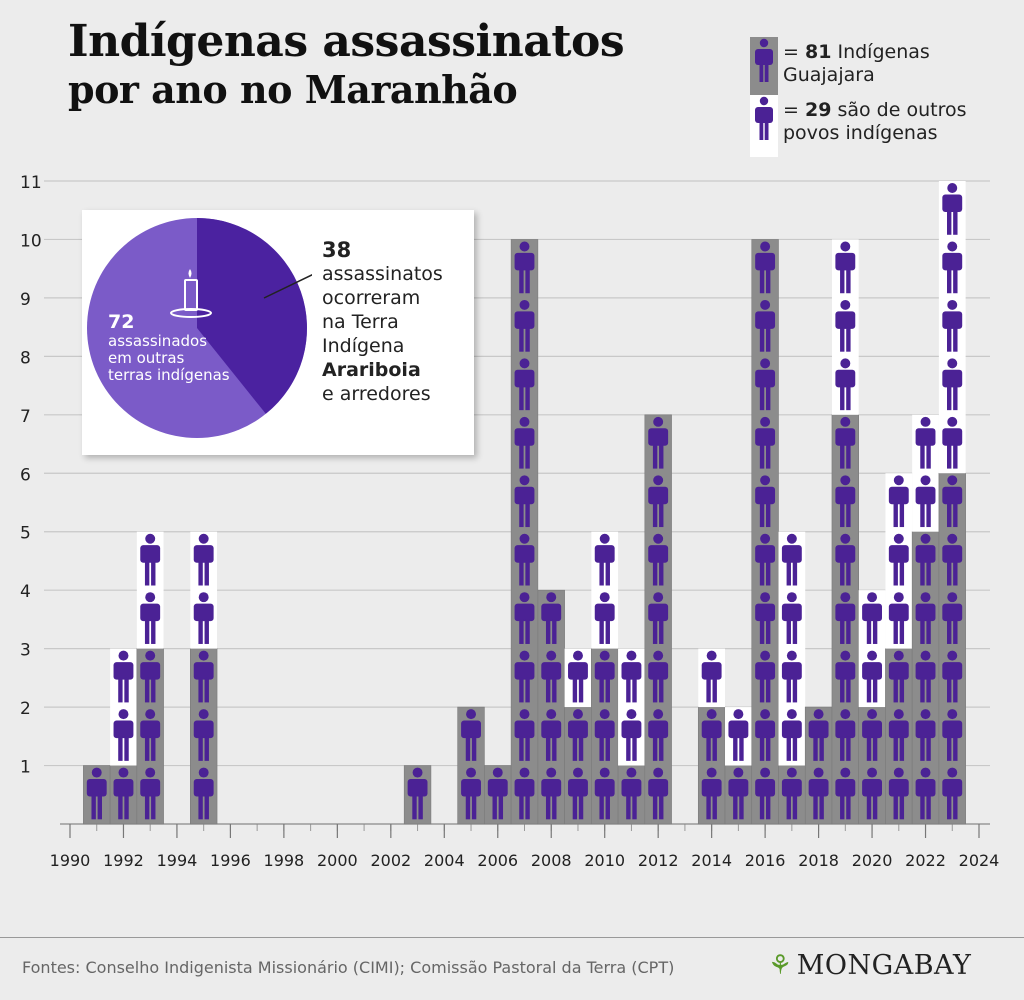  What do you see at coordinates (840, 71) in the screenshot?
I see `legend-guajajara: = 81 Indígenas Guajajara` at bounding box center [840, 71].